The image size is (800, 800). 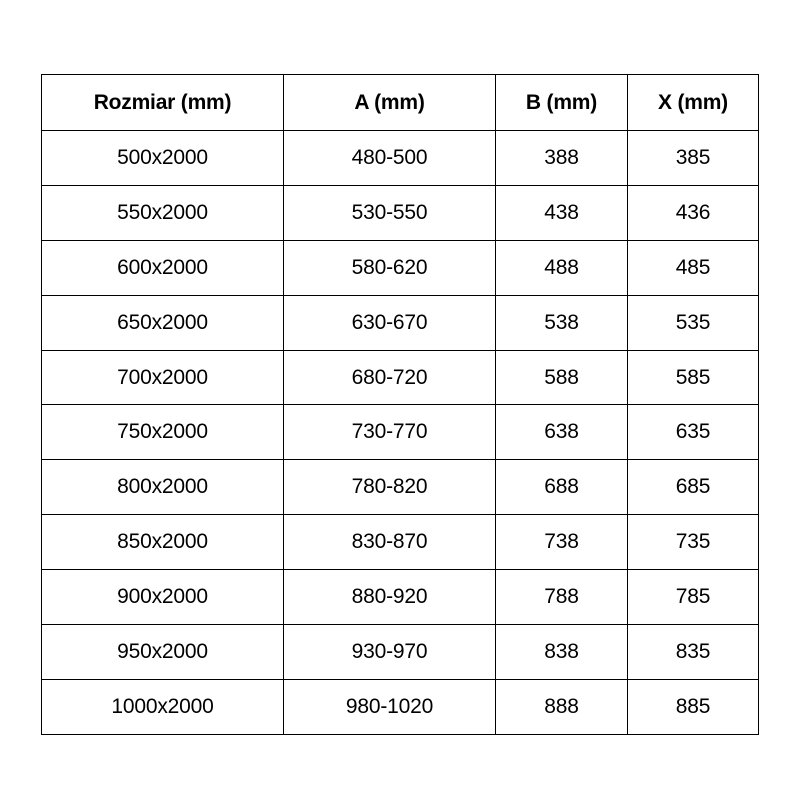 What do you see at coordinates (693, 487) in the screenshot?
I see `cell-x: 685` at bounding box center [693, 487].